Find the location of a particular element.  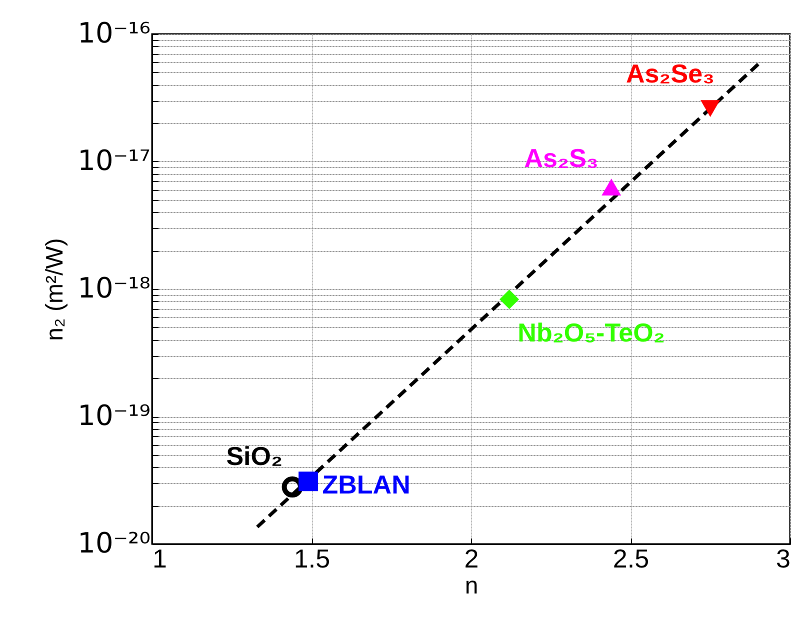

y-tick-label: 10⁻²⁰ is located at coordinates (114, 543).